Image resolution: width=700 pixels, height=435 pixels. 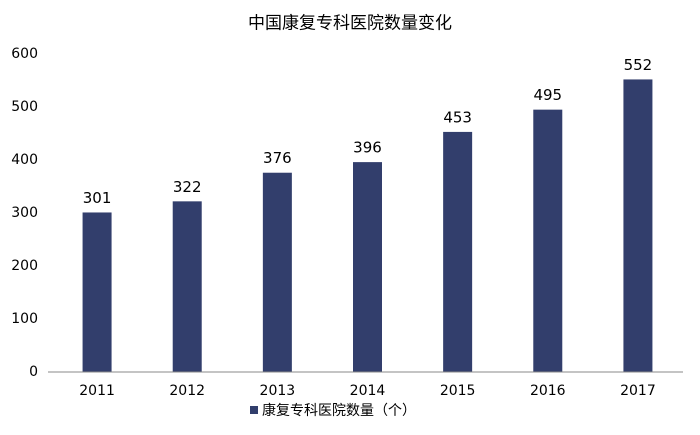 I want to click on y-tick-label: 300, so click(x=24, y=213).